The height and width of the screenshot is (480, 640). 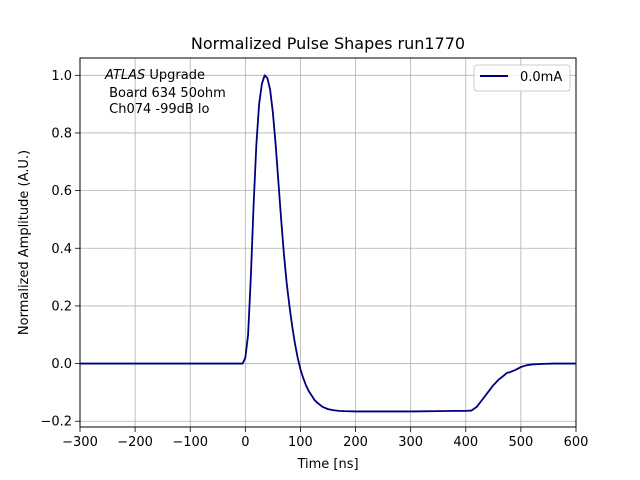 I want to click on y-tick-label: 0.8, so click(x=61, y=133).